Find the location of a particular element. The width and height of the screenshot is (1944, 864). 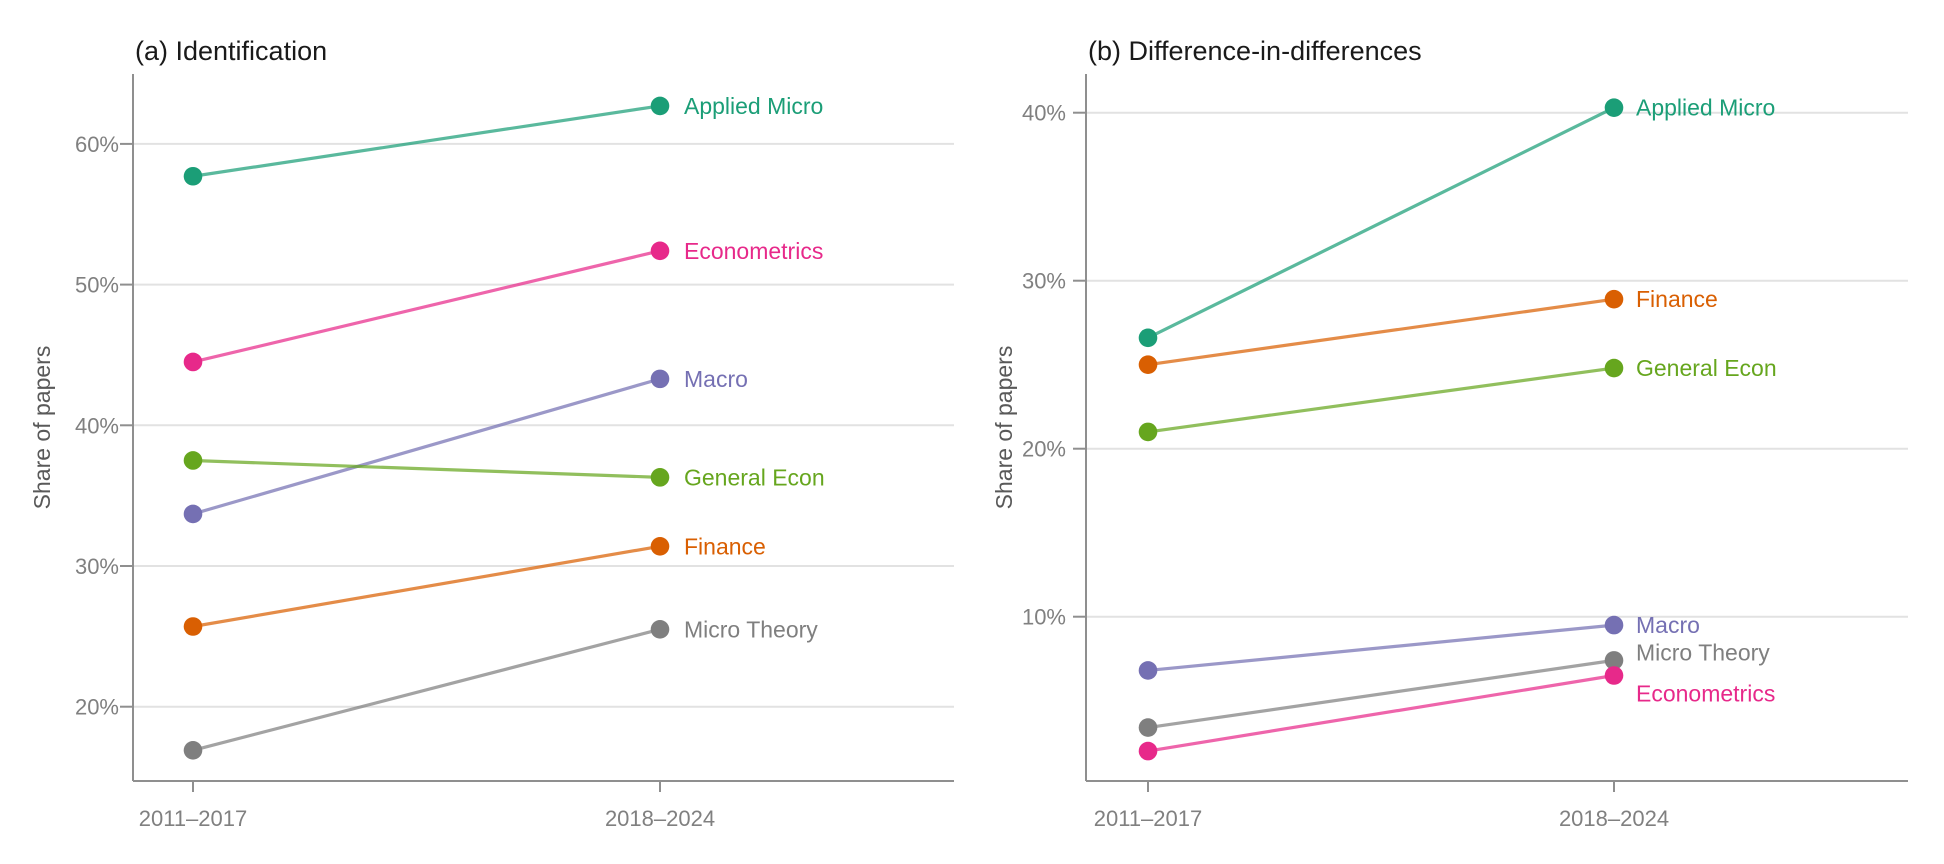

panel-title: (a) Identification is located at coordinates (231, 51).